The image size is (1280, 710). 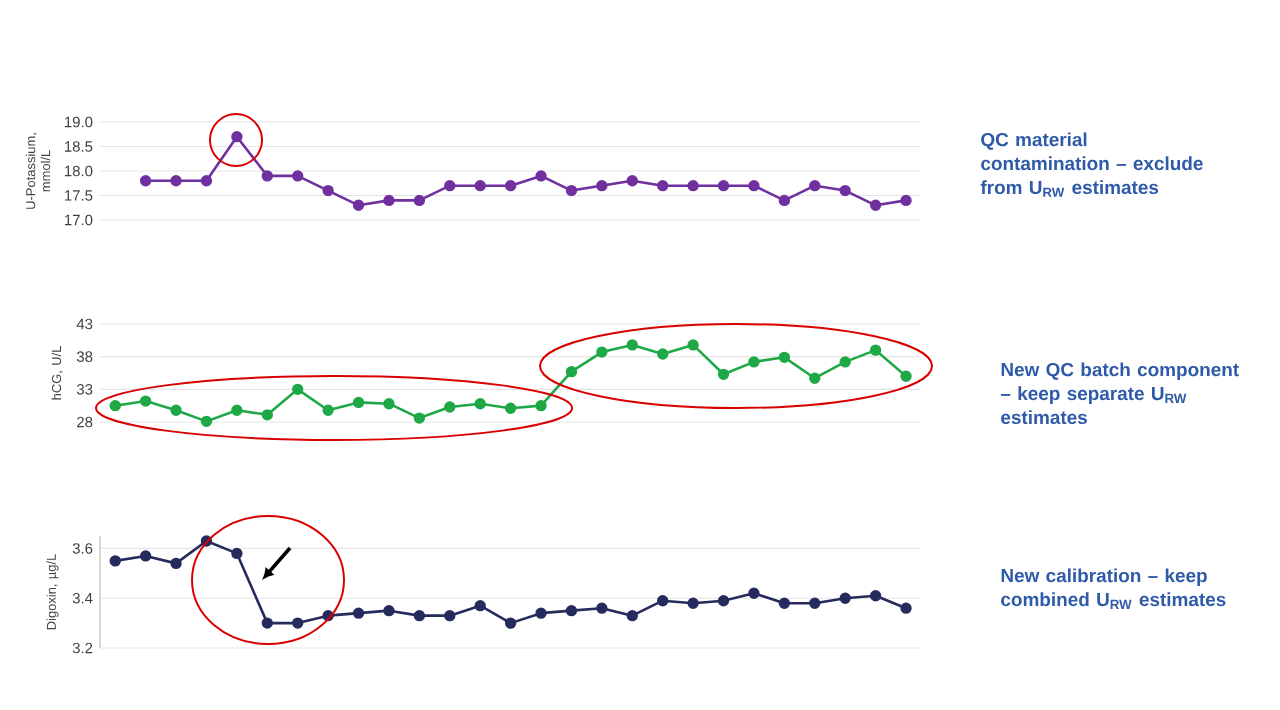 What do you see at coordinates (1091, 164) in the screenshot?
I see `text: QC material contamination – exclude from U$_{RW}$ estimates` at bounding box center [1091, 164].